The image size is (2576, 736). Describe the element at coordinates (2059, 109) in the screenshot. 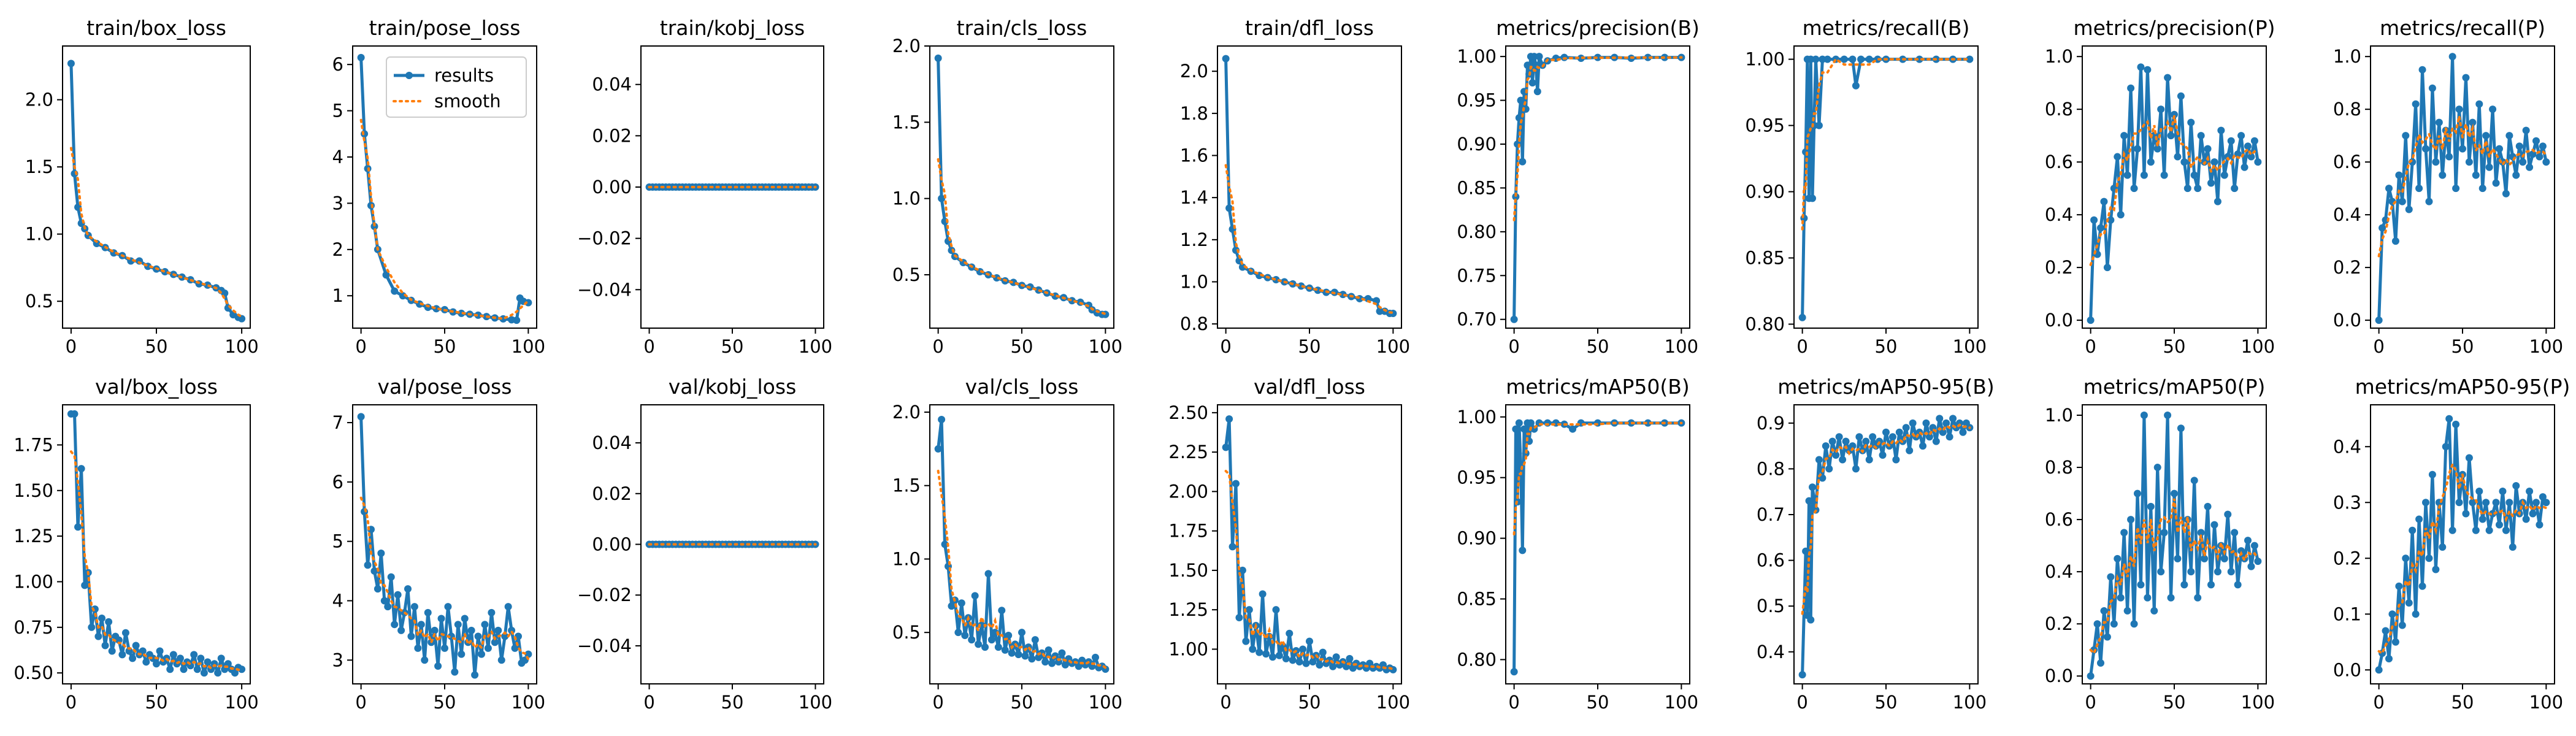

I see `y-tick-label: 0.8` at that location.